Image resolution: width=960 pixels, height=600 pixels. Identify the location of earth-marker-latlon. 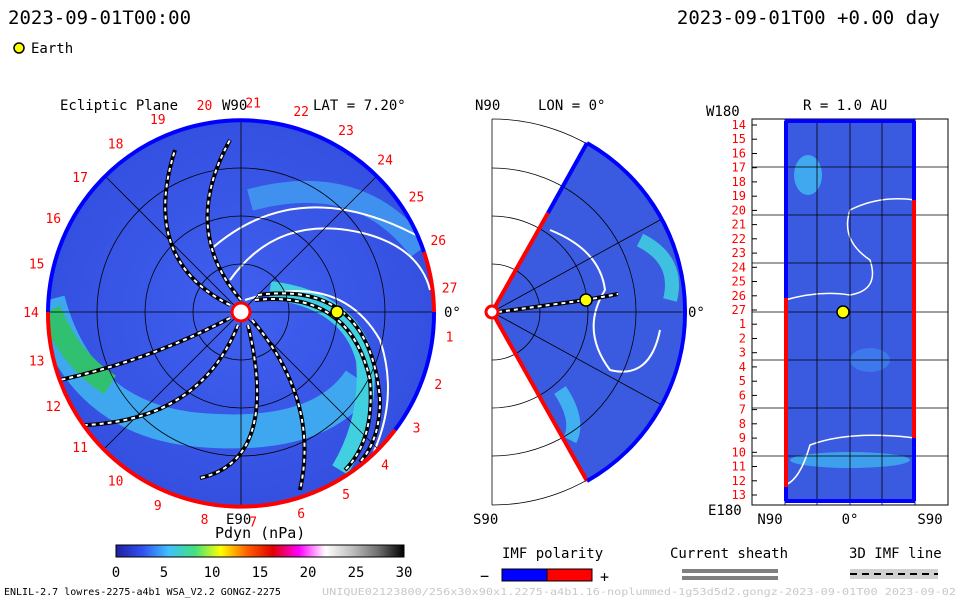
(843, 312).